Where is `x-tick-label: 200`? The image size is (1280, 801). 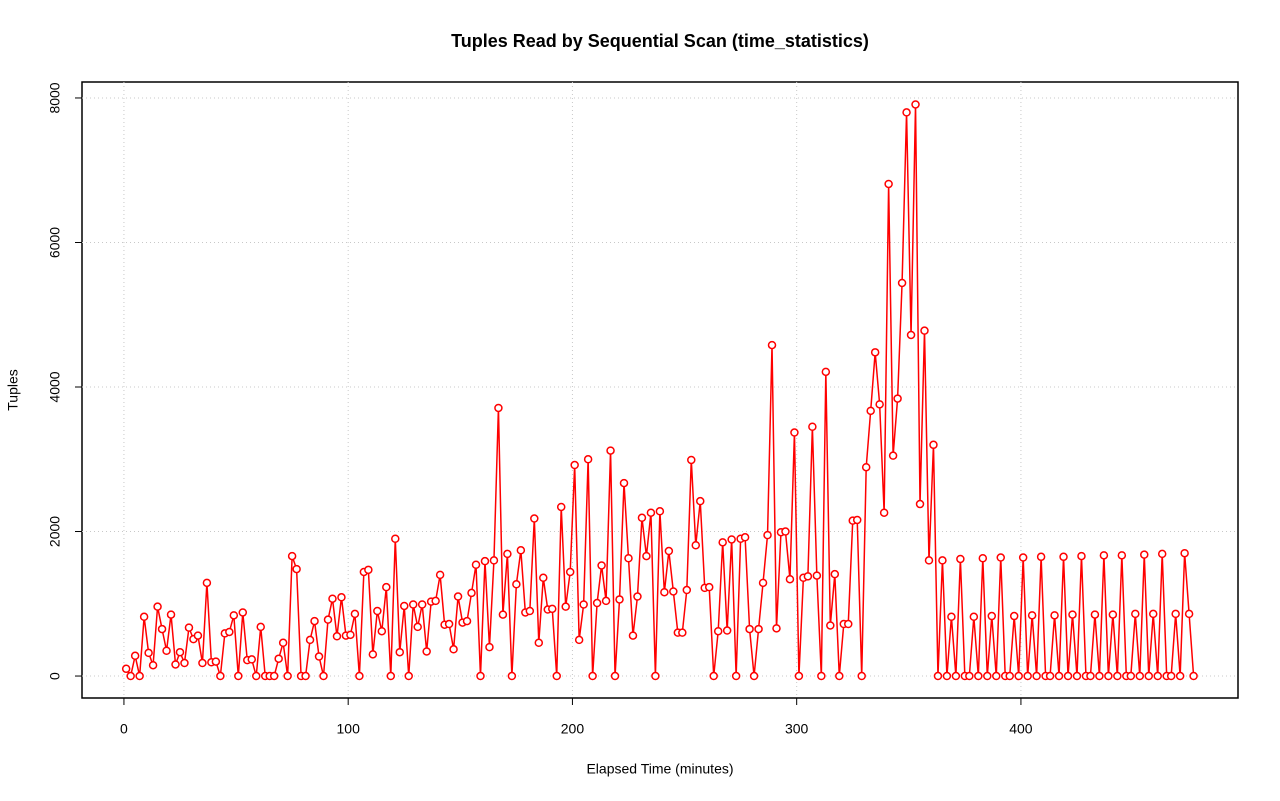
x-tick-label: 200 is located at coordinates (573, 729).